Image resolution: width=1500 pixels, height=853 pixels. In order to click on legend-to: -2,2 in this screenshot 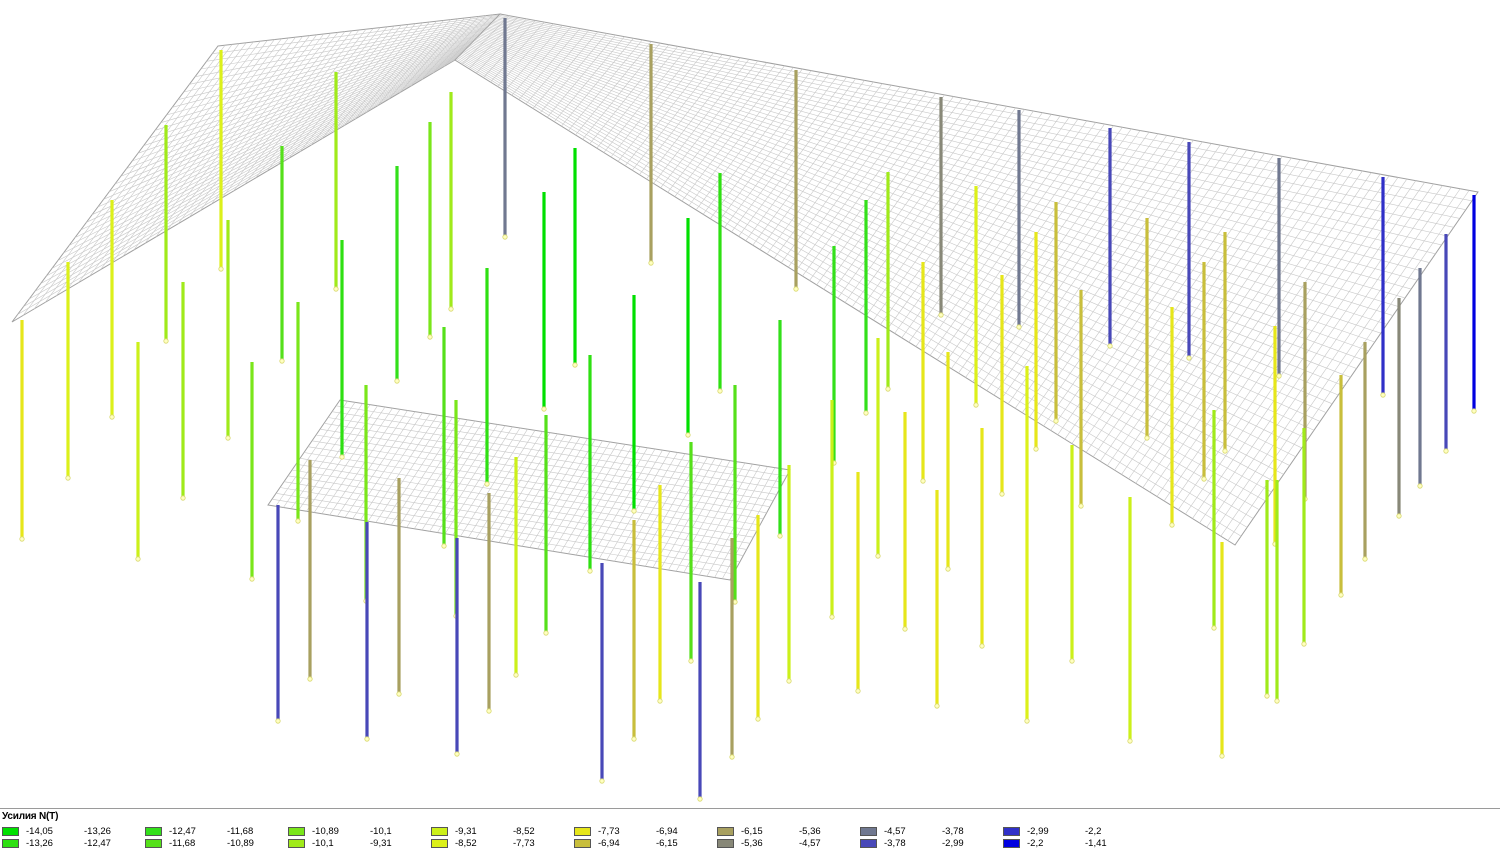, I will do `click(1093, 831)`.